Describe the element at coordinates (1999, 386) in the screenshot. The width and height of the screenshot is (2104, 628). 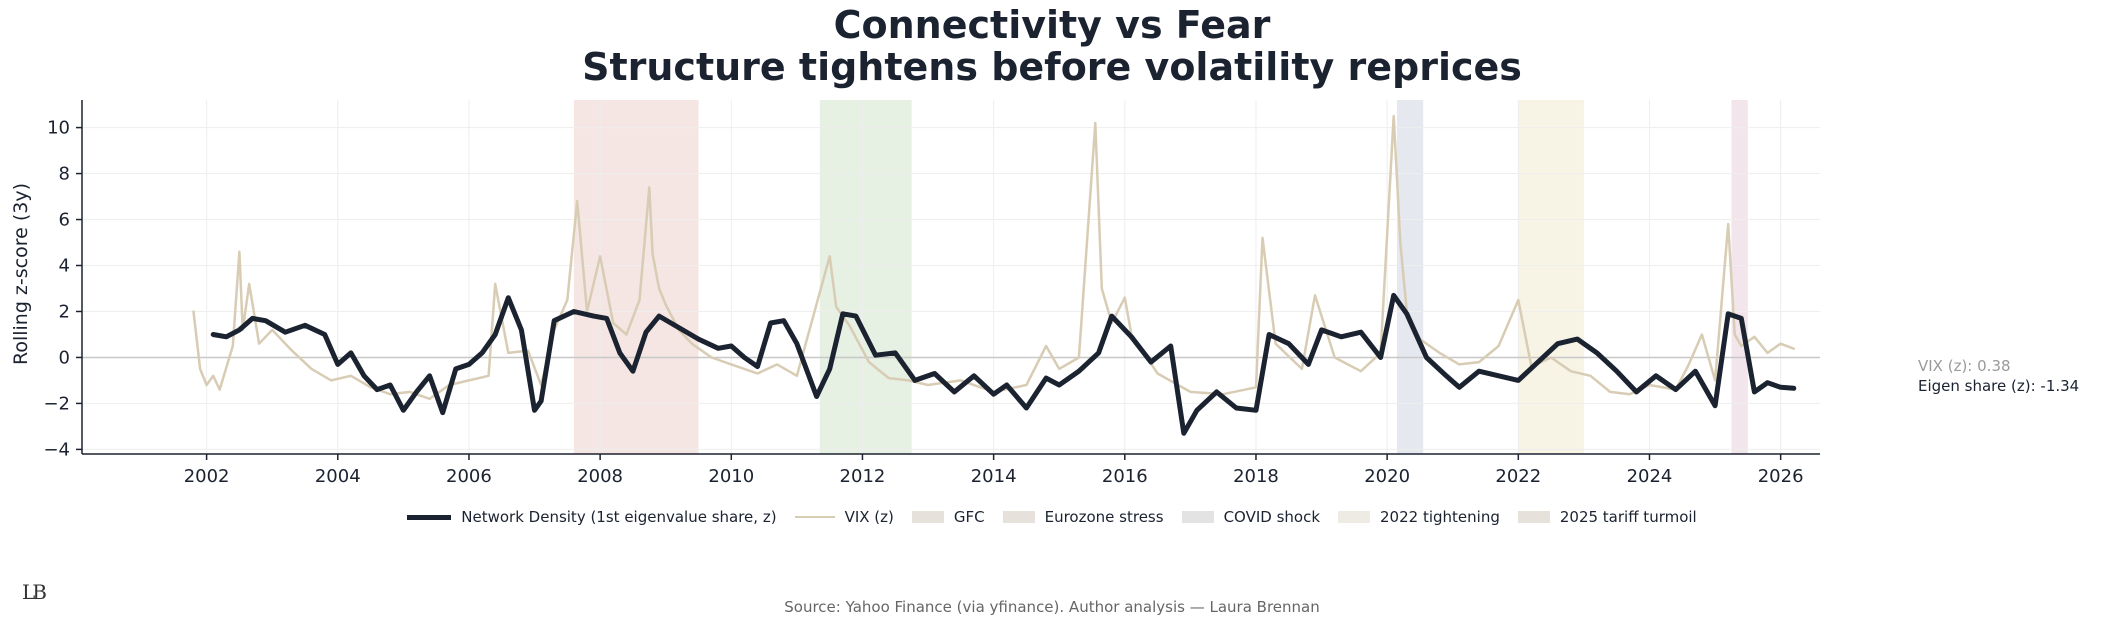
I see `eigen-readout: Eigen share (z): -1.34` at that location.